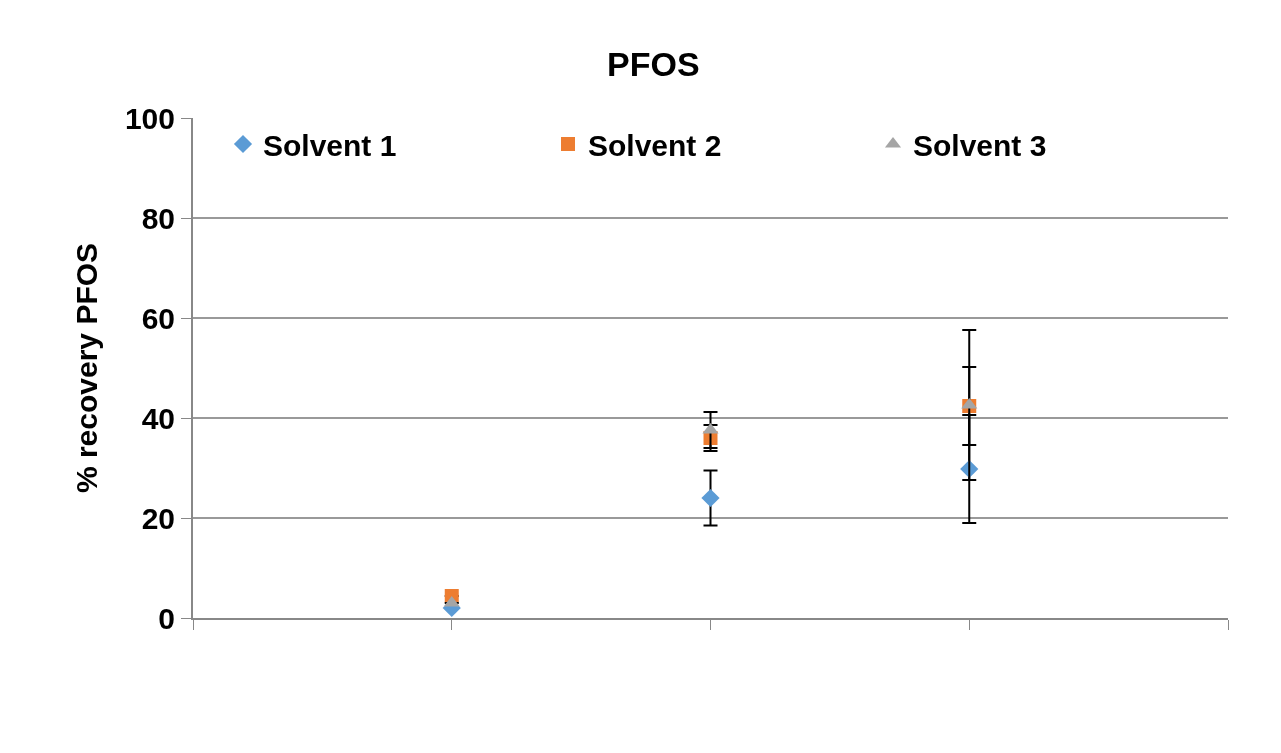 The height and width of the screenshot is (753, 1281). Describe the element at coordinates (980, 145) in the screenshot. I see `legend-label: Solvent 3` at that location.